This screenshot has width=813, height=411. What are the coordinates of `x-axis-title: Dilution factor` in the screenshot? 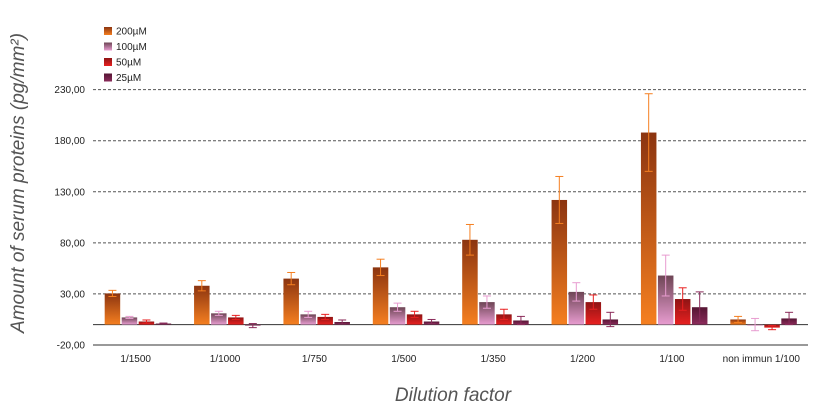 It's located at (453, 395).